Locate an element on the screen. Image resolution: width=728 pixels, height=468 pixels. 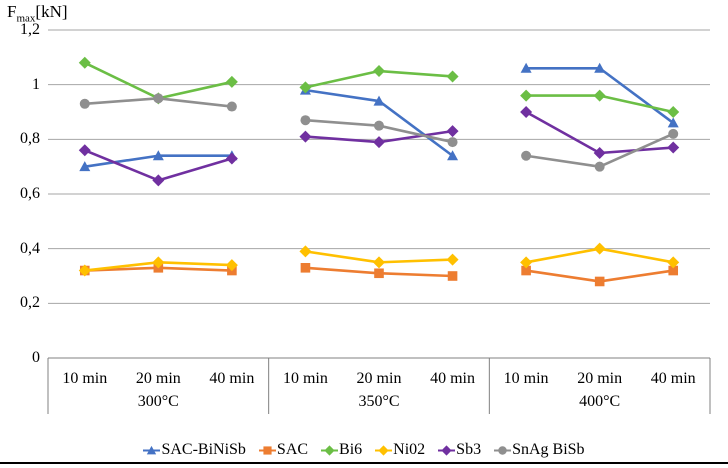
y-axis-title: Fmax[kN] is located at coordinates (37, 13).